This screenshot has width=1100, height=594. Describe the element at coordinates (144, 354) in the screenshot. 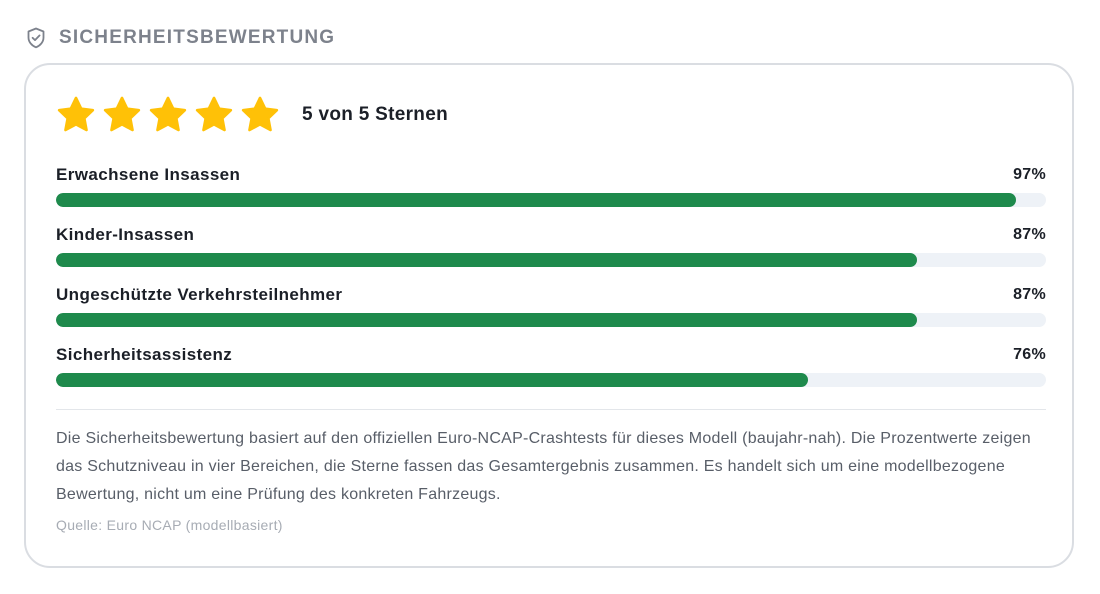

I see `metric-label: Sicherheitsassistenz` at that location.